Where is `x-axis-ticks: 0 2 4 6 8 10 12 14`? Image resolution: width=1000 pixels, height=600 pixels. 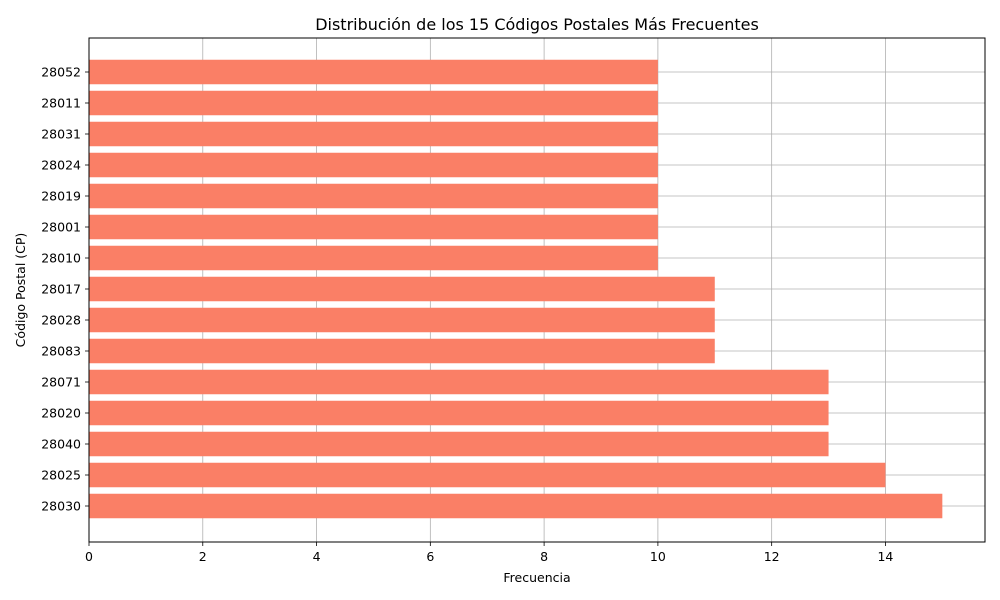
x-axis-ticks: 0 2 4 6 8 10 12 14 is located at coordinates (489, 553).